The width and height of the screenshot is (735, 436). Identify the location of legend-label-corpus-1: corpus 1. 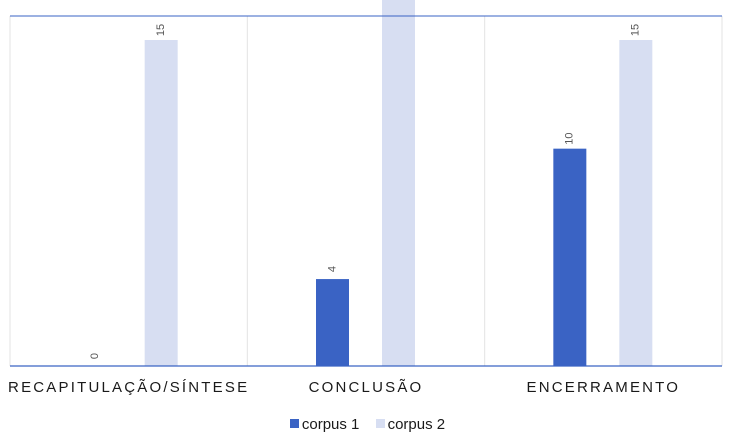
(330, 424).